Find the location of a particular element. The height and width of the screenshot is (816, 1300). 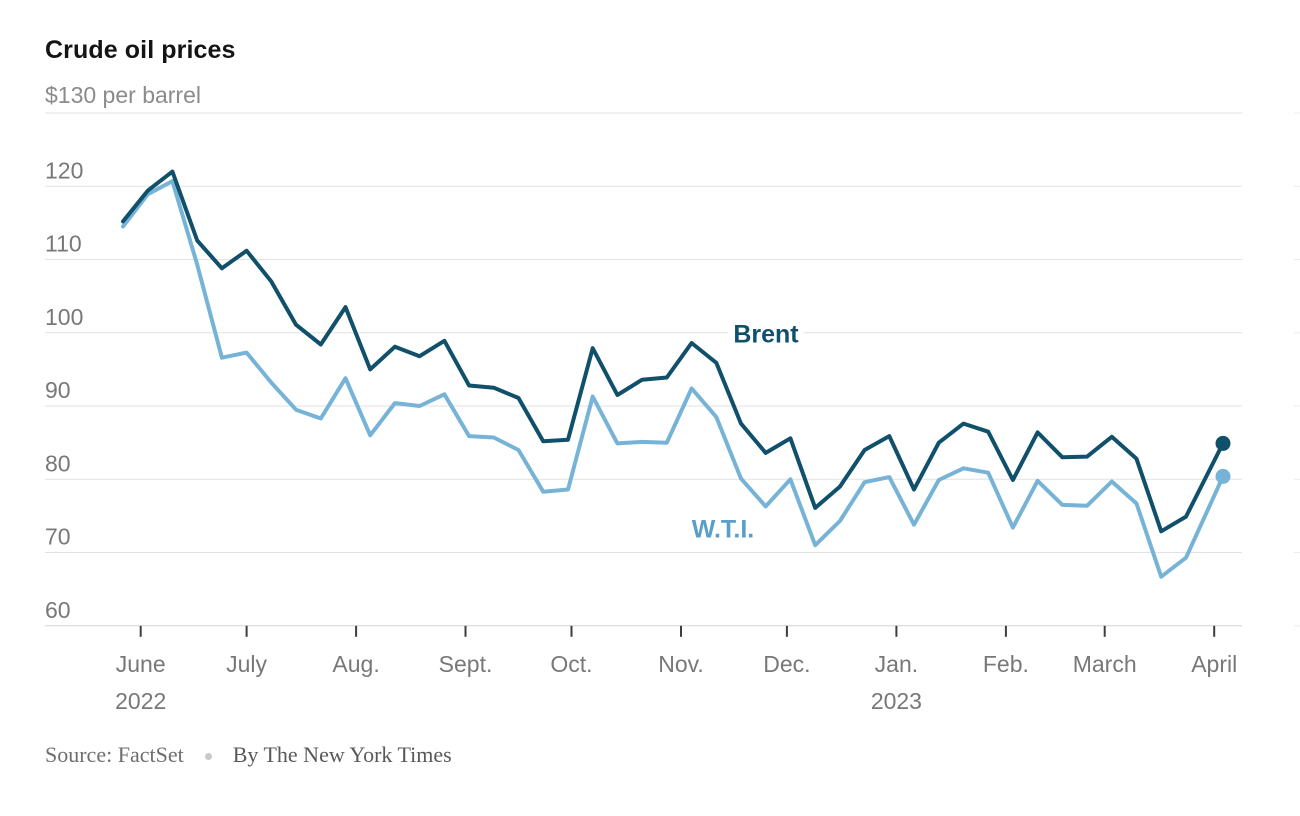

y-axis-label: 90 is located at coordinates (58, 390).